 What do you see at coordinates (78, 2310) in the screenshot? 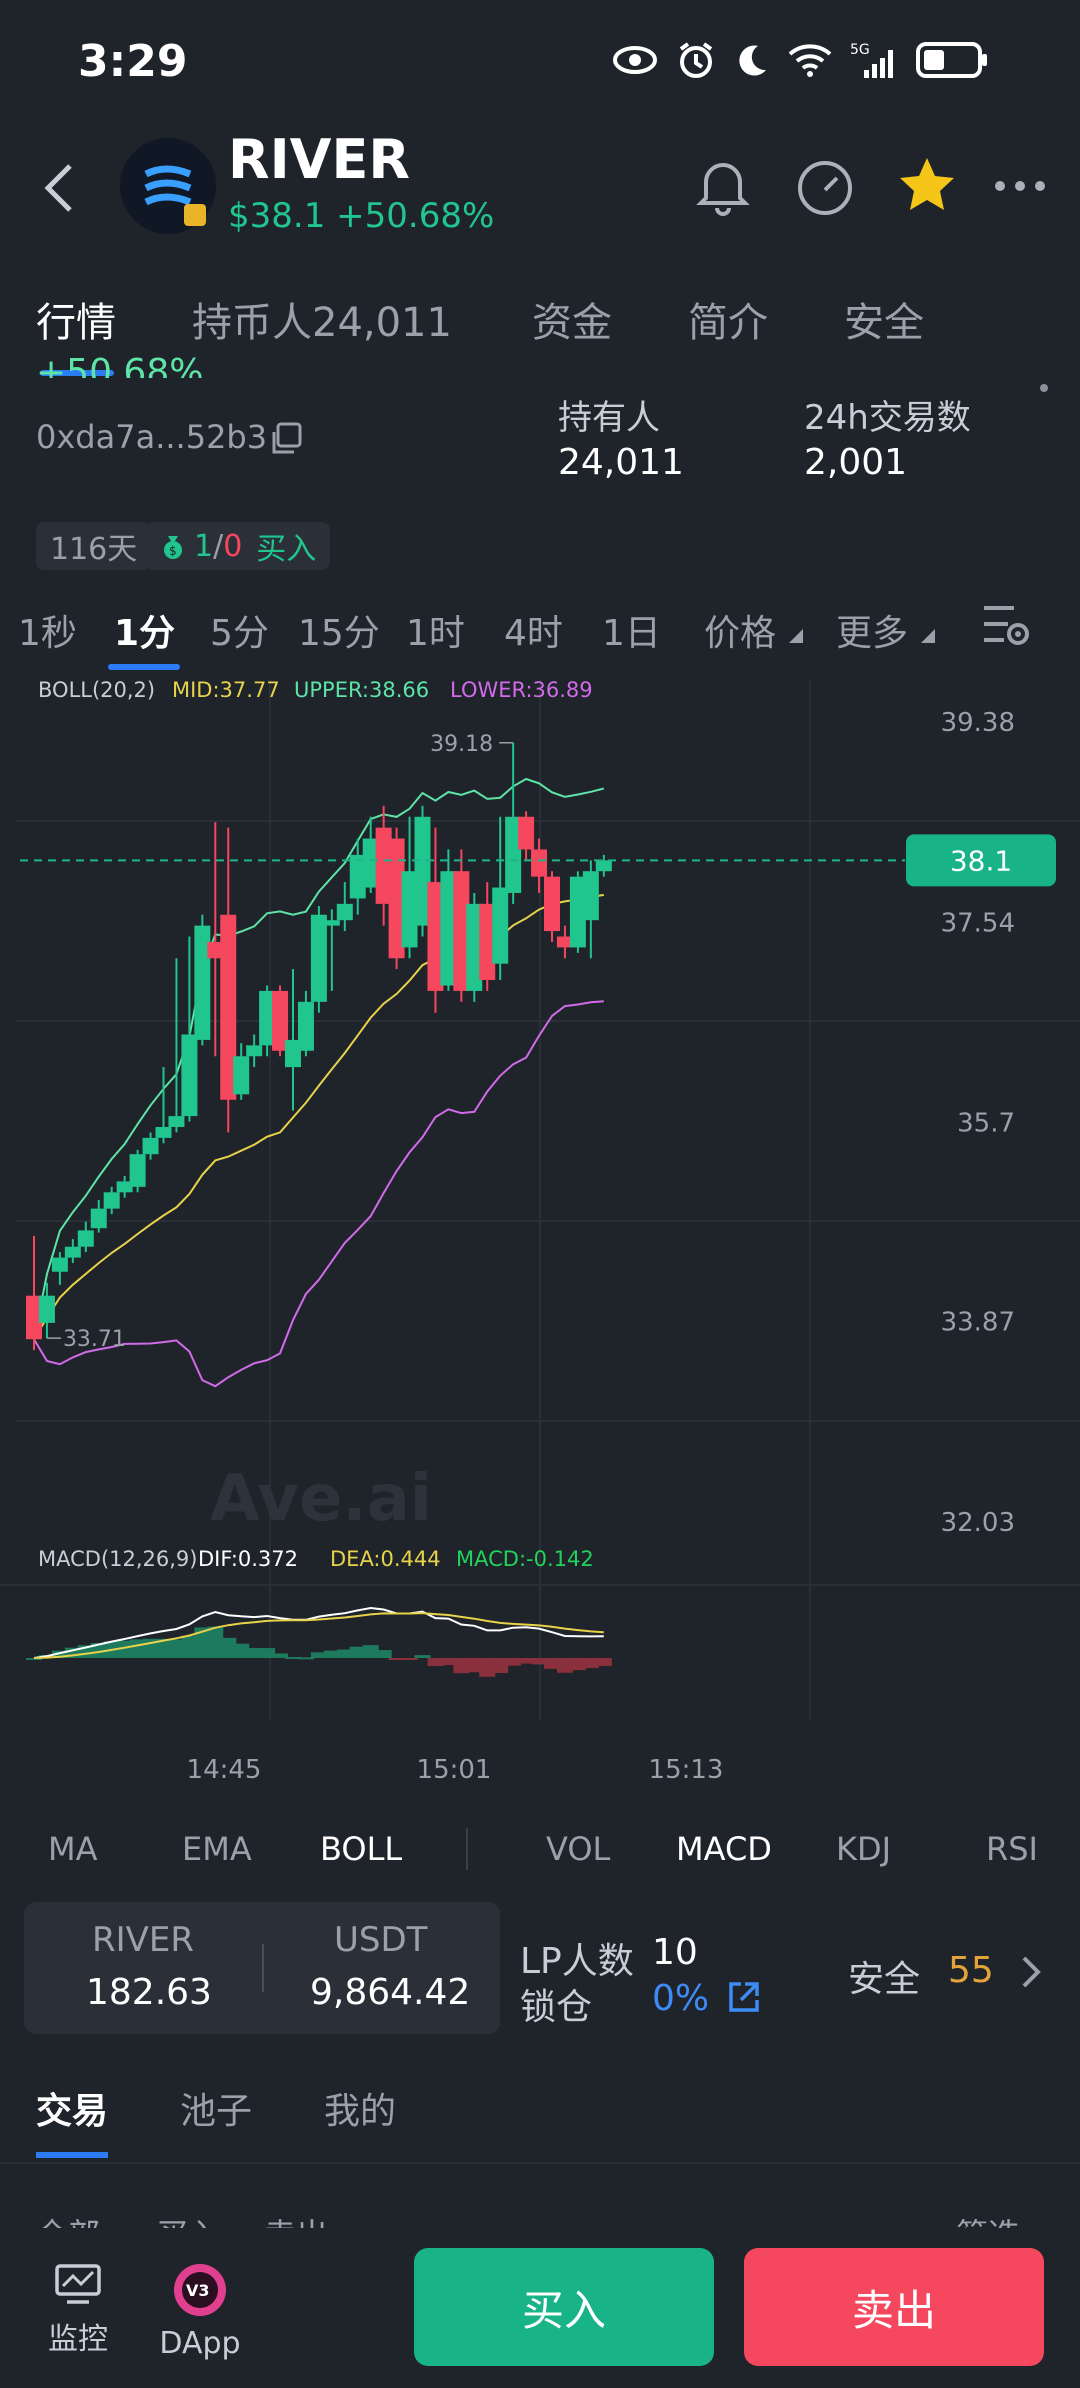
I see `nav-monitor: 监控` at bounding box center [78, 2310].